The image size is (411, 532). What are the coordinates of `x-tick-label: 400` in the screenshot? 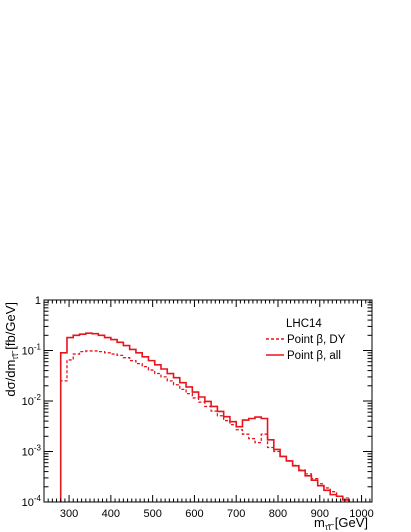 It's located at (111, 514).